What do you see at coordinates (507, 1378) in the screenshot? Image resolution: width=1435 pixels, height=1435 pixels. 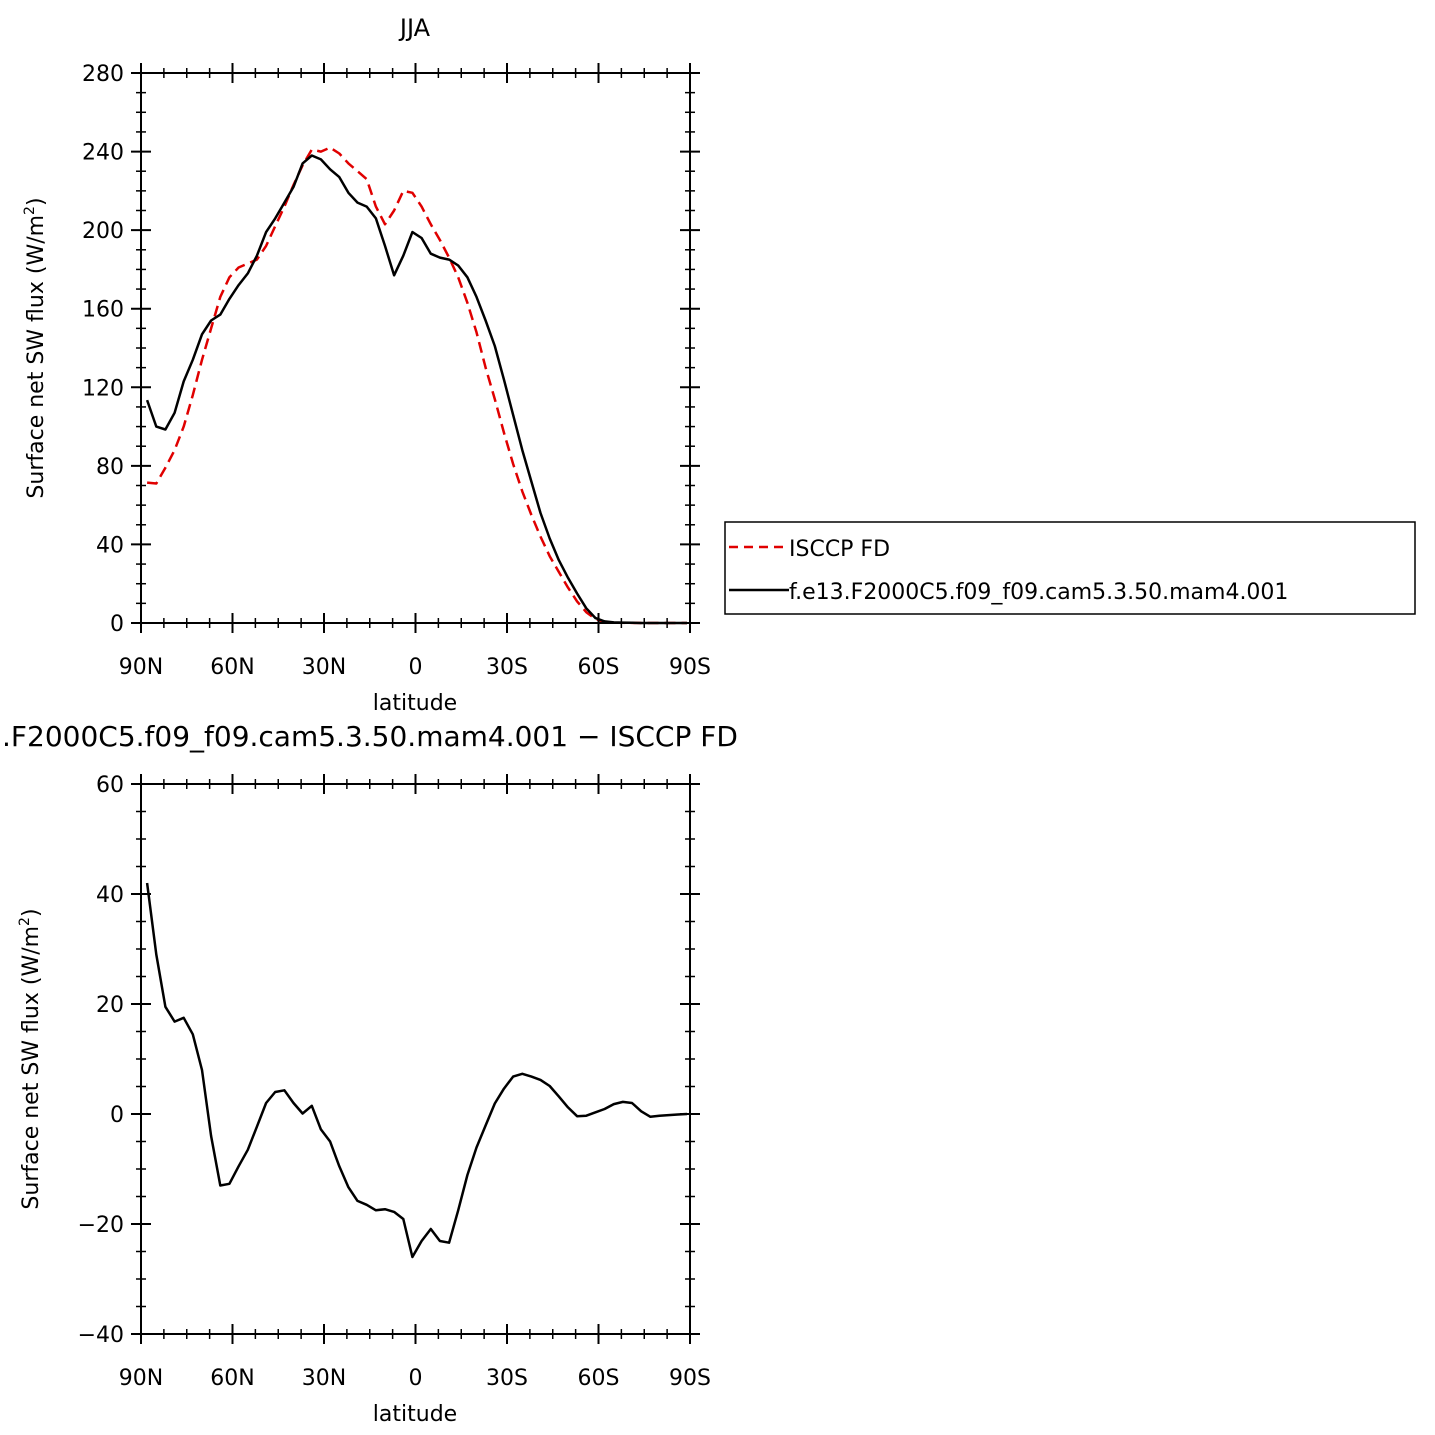 I see `bottom-xtick-label: 30S` at bounding box center [507, 1378].